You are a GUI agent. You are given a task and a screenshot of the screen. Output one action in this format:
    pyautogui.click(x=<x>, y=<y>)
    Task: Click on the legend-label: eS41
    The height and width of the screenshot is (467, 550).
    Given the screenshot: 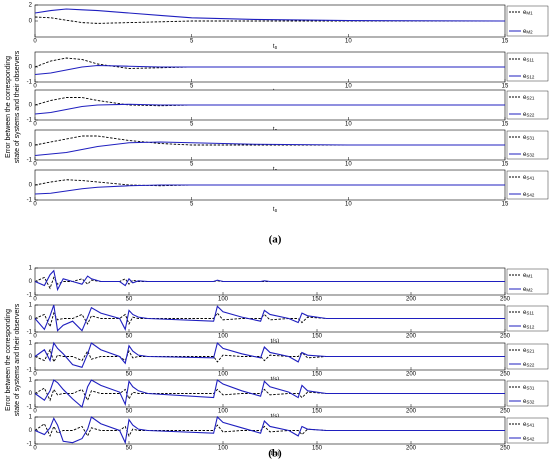 What is the action you would take?
    pyautogui.click(x=529, y=425)
    